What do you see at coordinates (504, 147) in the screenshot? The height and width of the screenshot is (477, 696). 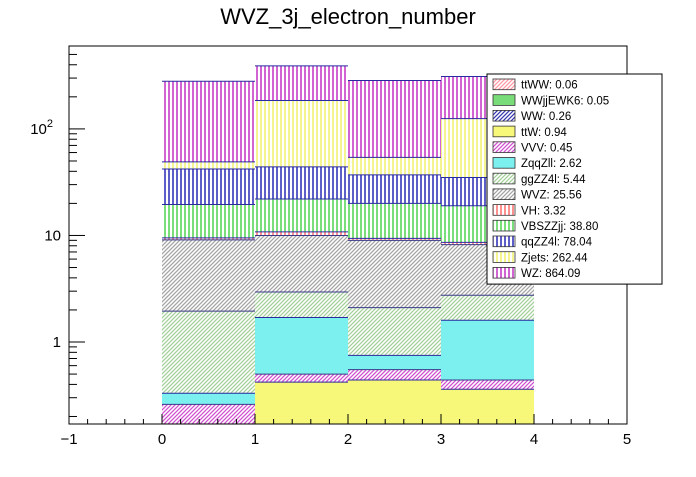 I see `legend-swatch-vvv` at bounding box center [504, 147].